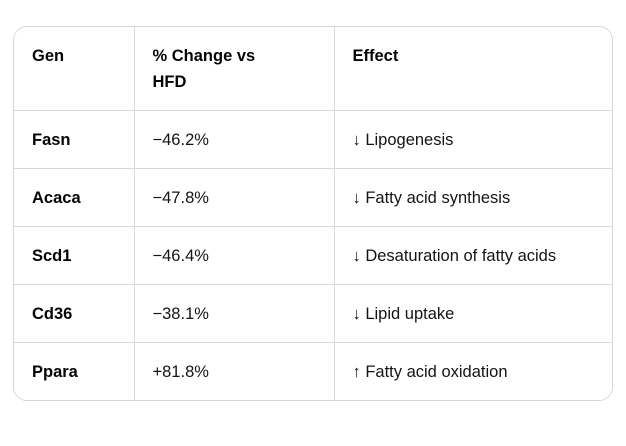  I want to click on column-header-change-vs-hfd: % Change vs HFD, so click(234, 69).